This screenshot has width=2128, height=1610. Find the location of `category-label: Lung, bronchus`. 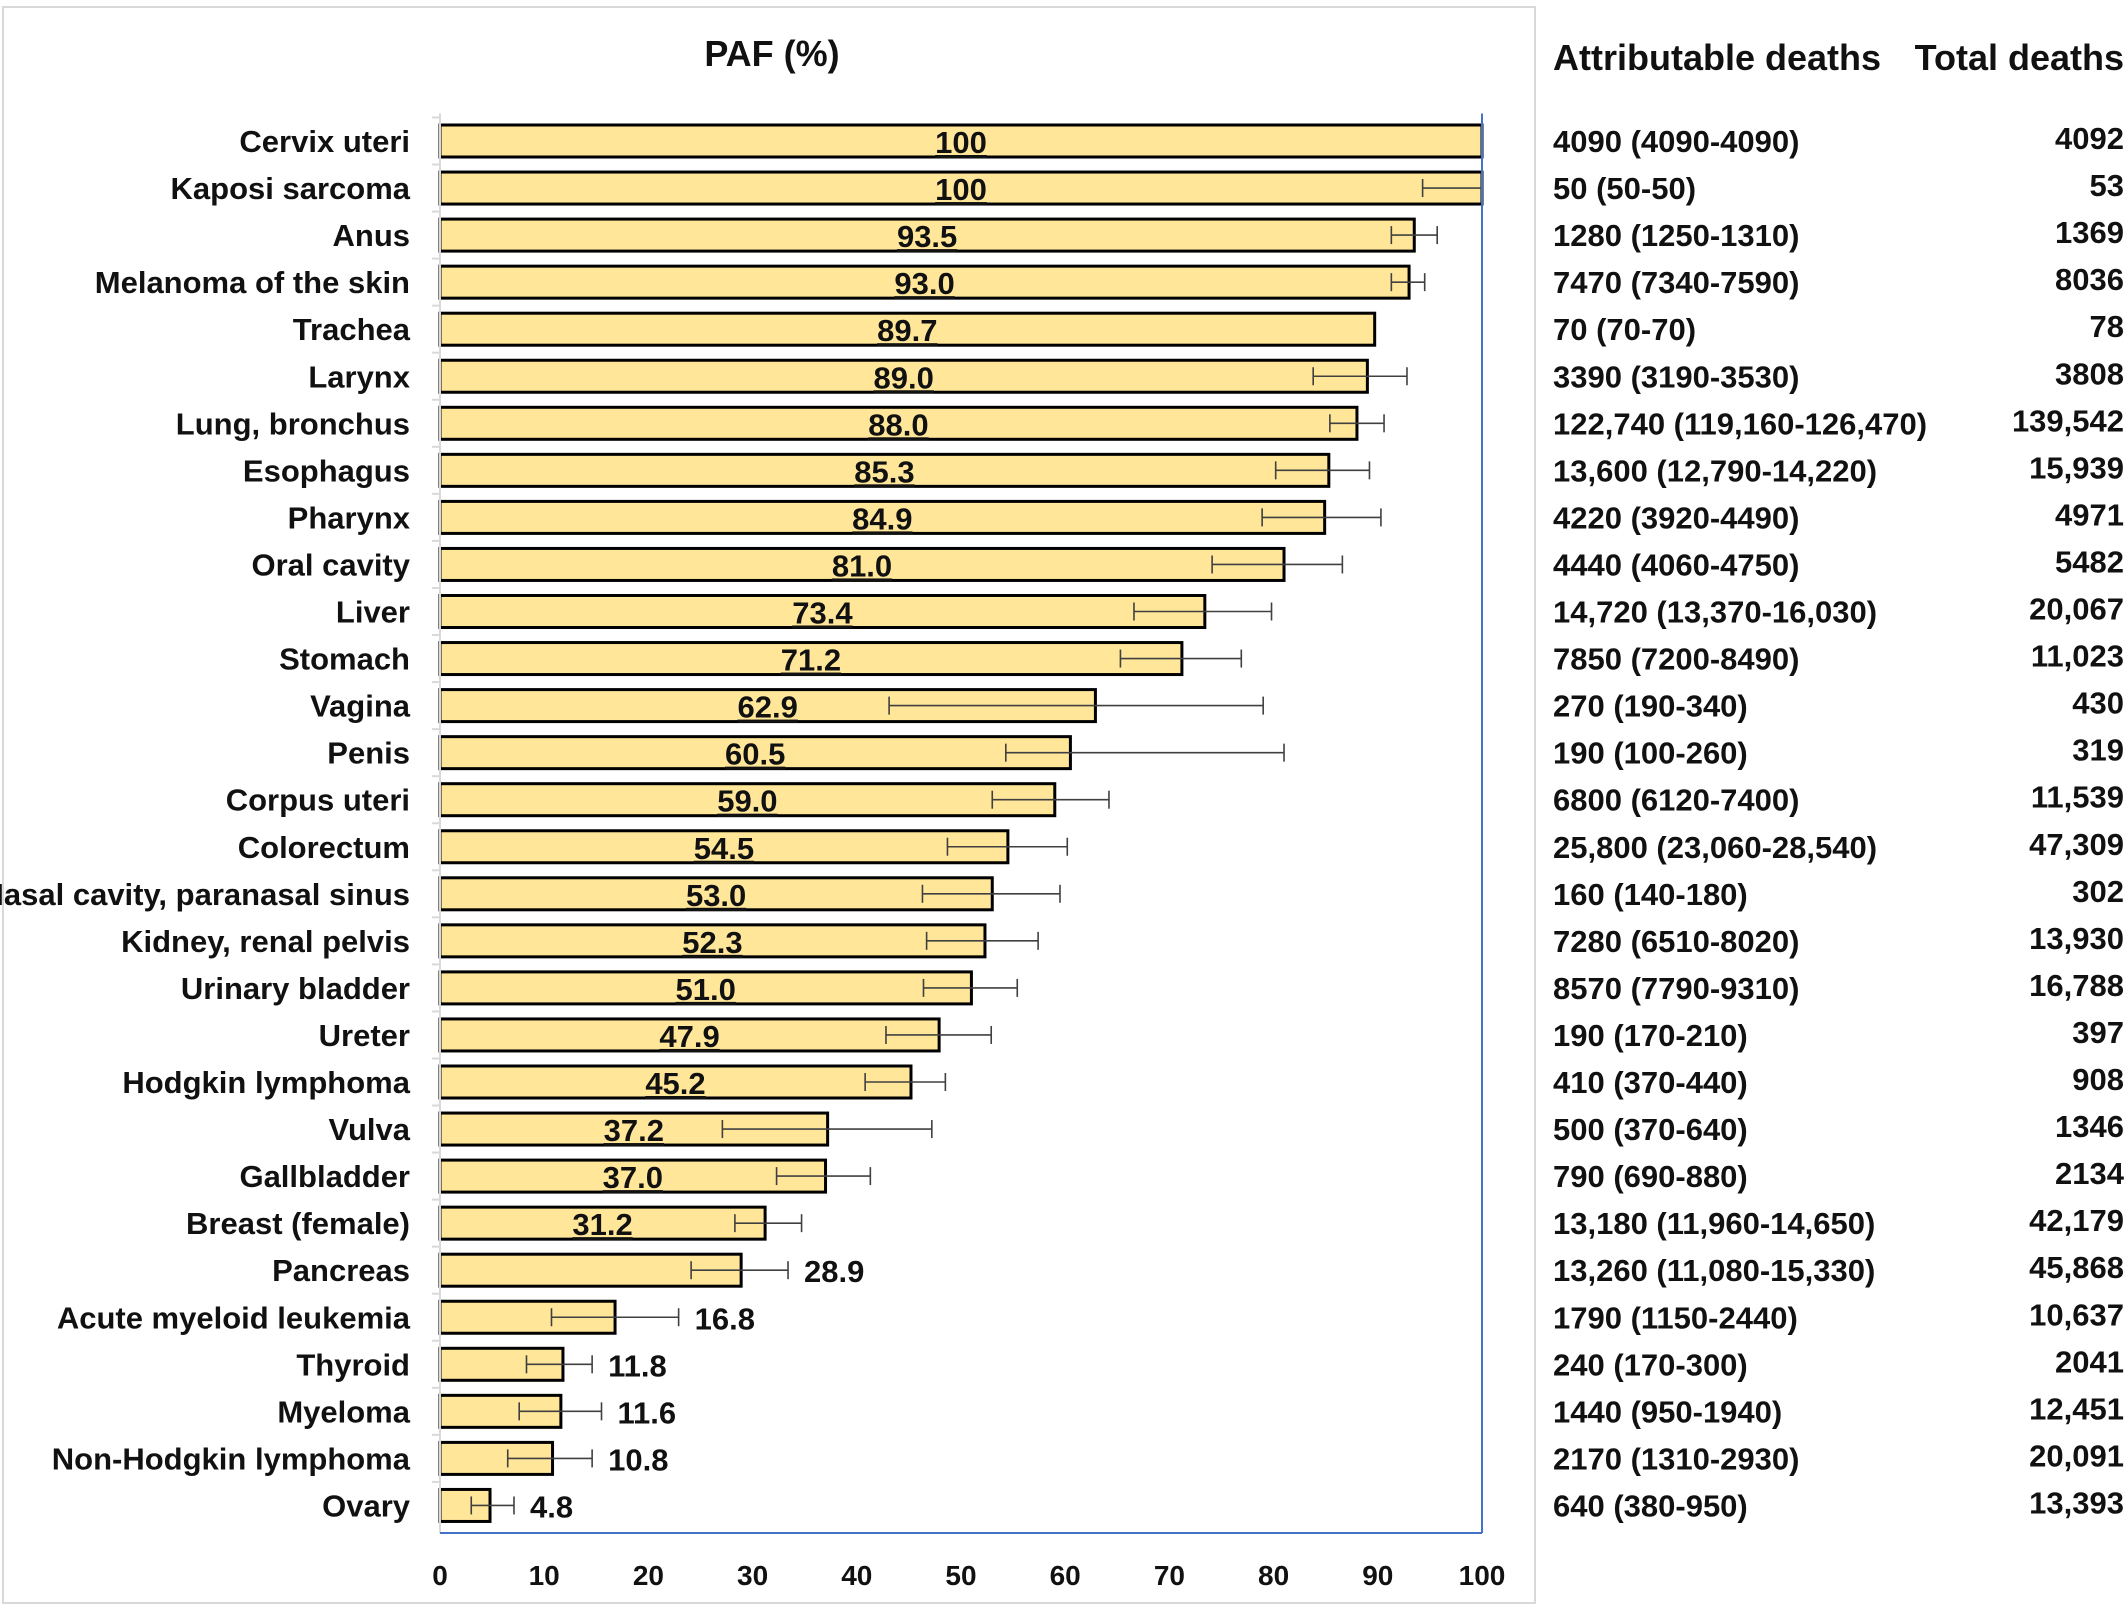

category-label: Lung, bronchus is located at coordinates (293, 423).